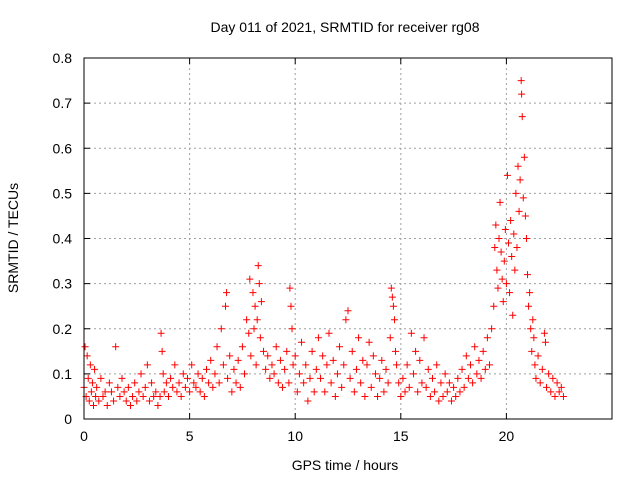 Image resolution: width=640 pixels, height=480 pixels. What do you see at coordinates (297, 436) in the screenshot?
I see `x-tick-labels: 0 5 10 15 20` at bounding box center [297, 436].